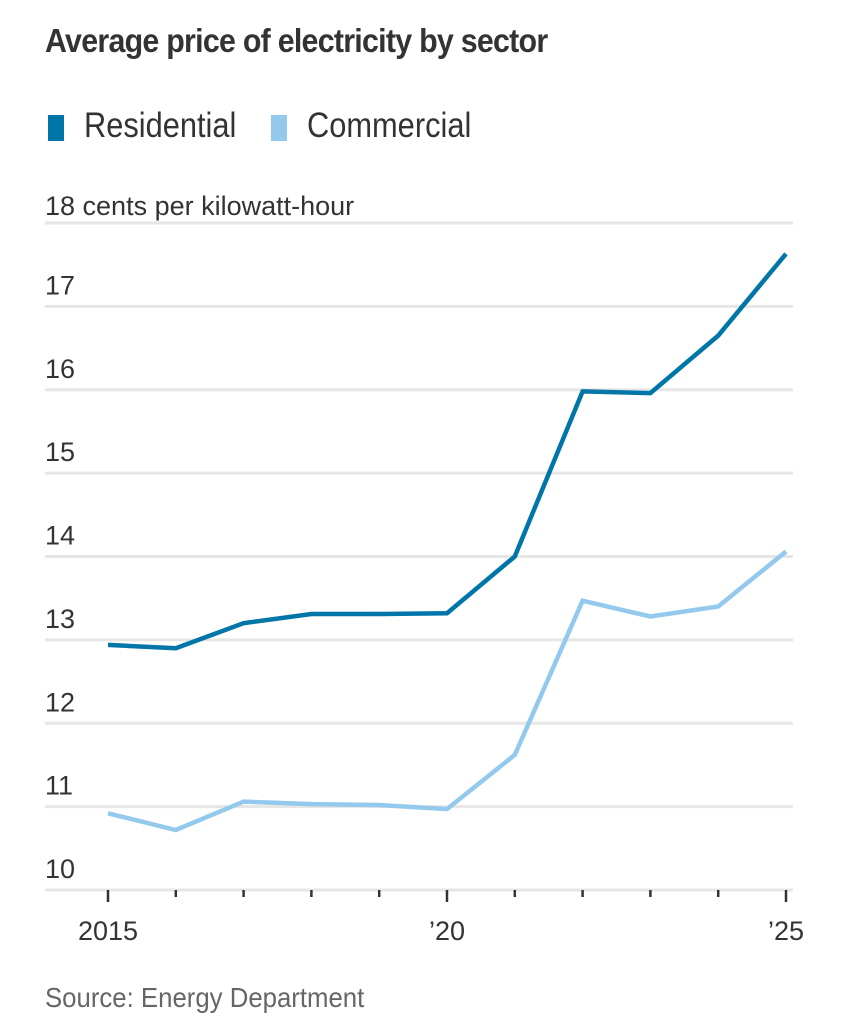 The width and height of the screenshot is (852, 1036). Describe the element at coordinates (60, 869) in the screenshot. I see `y-tick-label-10: 10` at that location.